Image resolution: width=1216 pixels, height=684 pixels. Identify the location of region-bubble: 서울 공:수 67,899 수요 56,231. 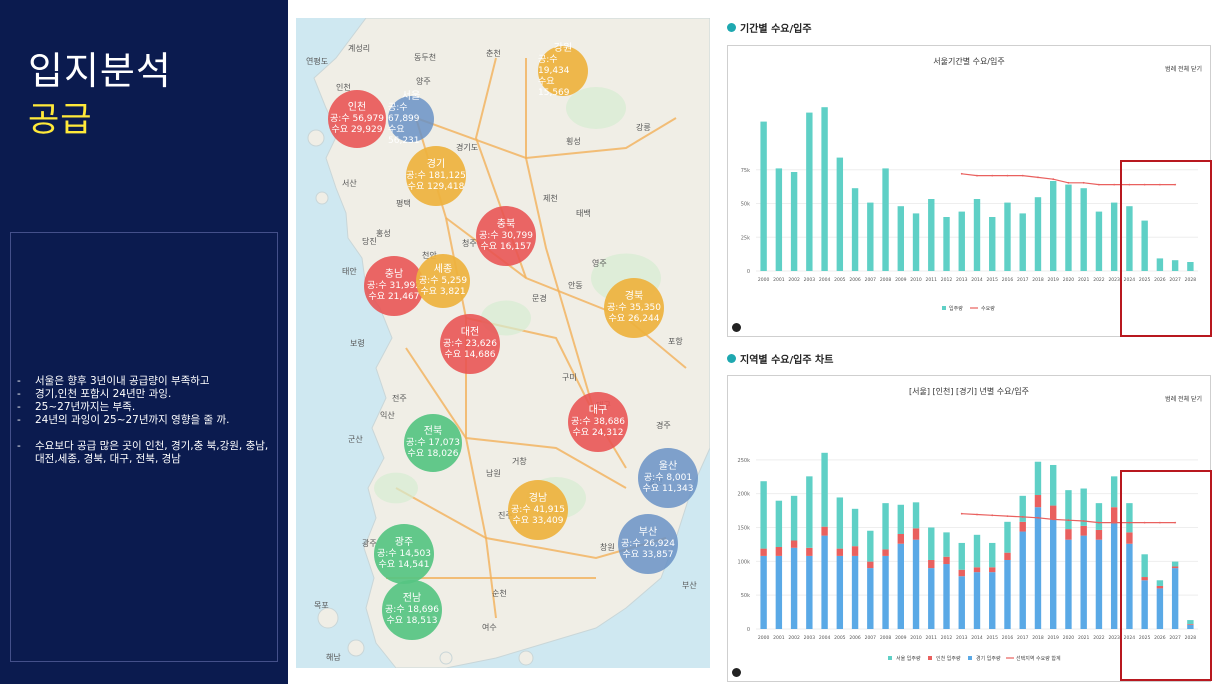
(411, 118).